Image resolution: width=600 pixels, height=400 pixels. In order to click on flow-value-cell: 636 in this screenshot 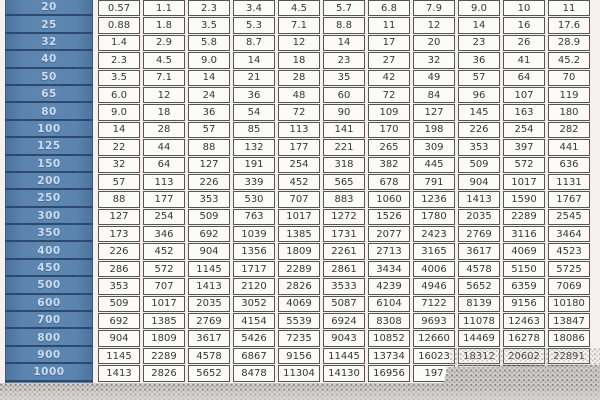, I will do `click(569, 164)`.